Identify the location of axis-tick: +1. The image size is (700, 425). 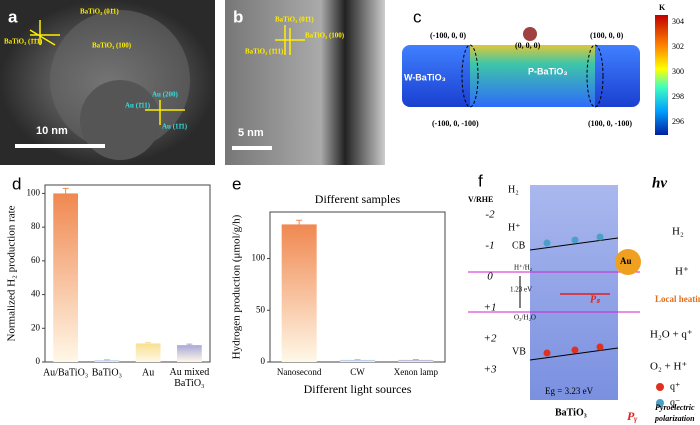
(490, 308).